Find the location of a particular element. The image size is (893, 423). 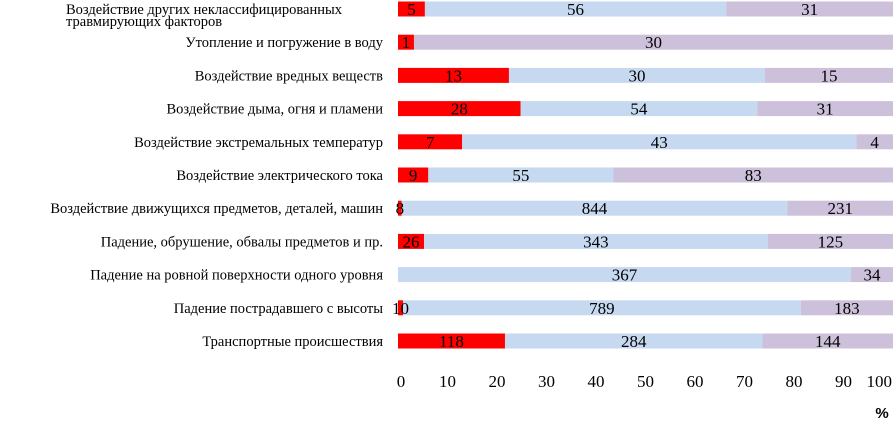

data-label: 118 is located at coordinates (451, 341).